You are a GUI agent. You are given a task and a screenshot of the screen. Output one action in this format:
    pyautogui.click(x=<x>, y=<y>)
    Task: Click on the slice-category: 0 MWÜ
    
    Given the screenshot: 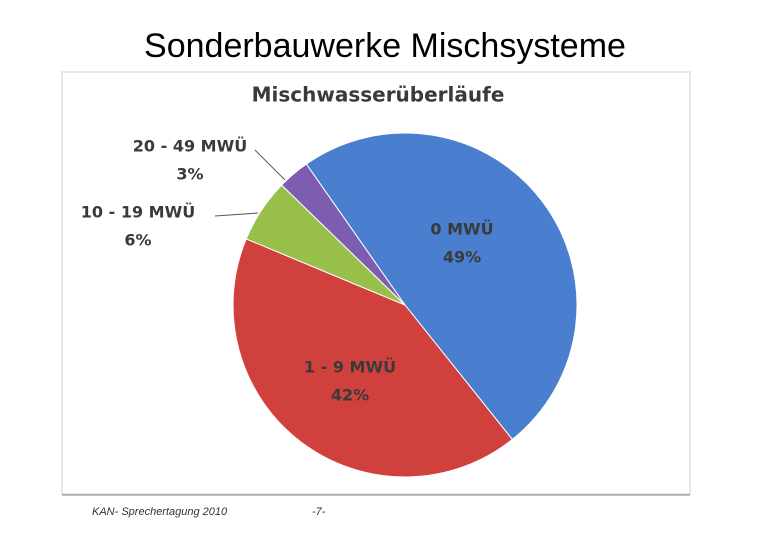 What is the action you would take?
    pyautogui.click(x=461, y=229)
    